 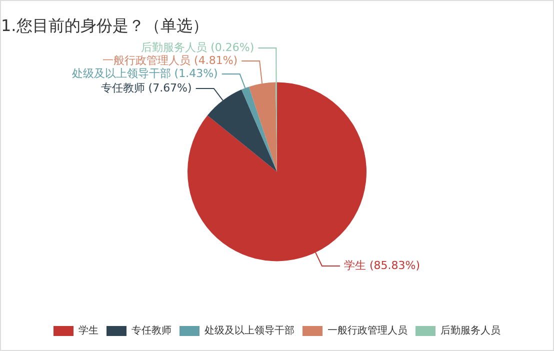 What do you see at coordinates (382, 265) in the screenshot?
I see `category-label: 学生 (85.83%)` at bounding box center [382, 265].